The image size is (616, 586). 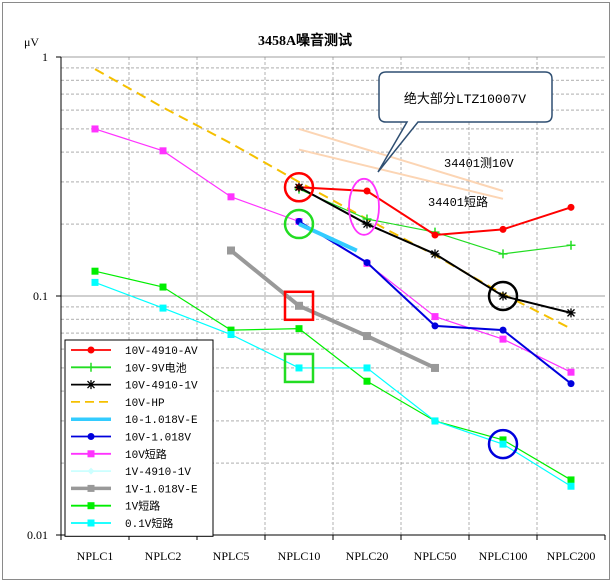 I want to click on x-tick-label: NPLC200, so click(x=571, y=556).